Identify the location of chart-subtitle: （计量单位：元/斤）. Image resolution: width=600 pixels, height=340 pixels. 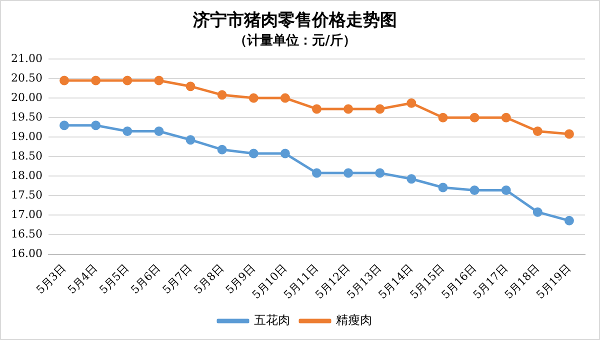
(295, 40).